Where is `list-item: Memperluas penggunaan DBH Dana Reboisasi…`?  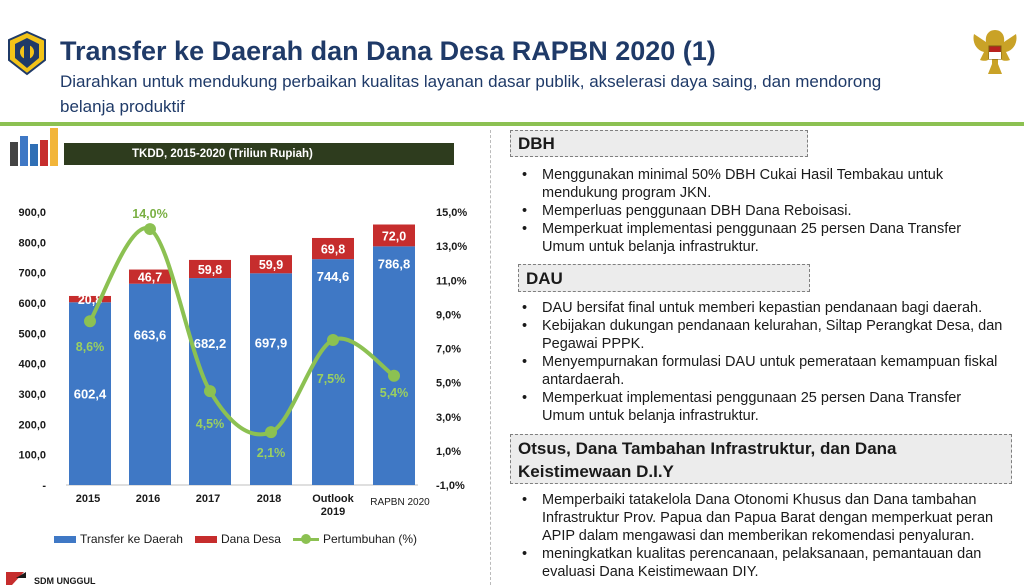
list-item: Memperluas penggunaan DBH Dana Reboisasi… is located at coordinates (744, 211).